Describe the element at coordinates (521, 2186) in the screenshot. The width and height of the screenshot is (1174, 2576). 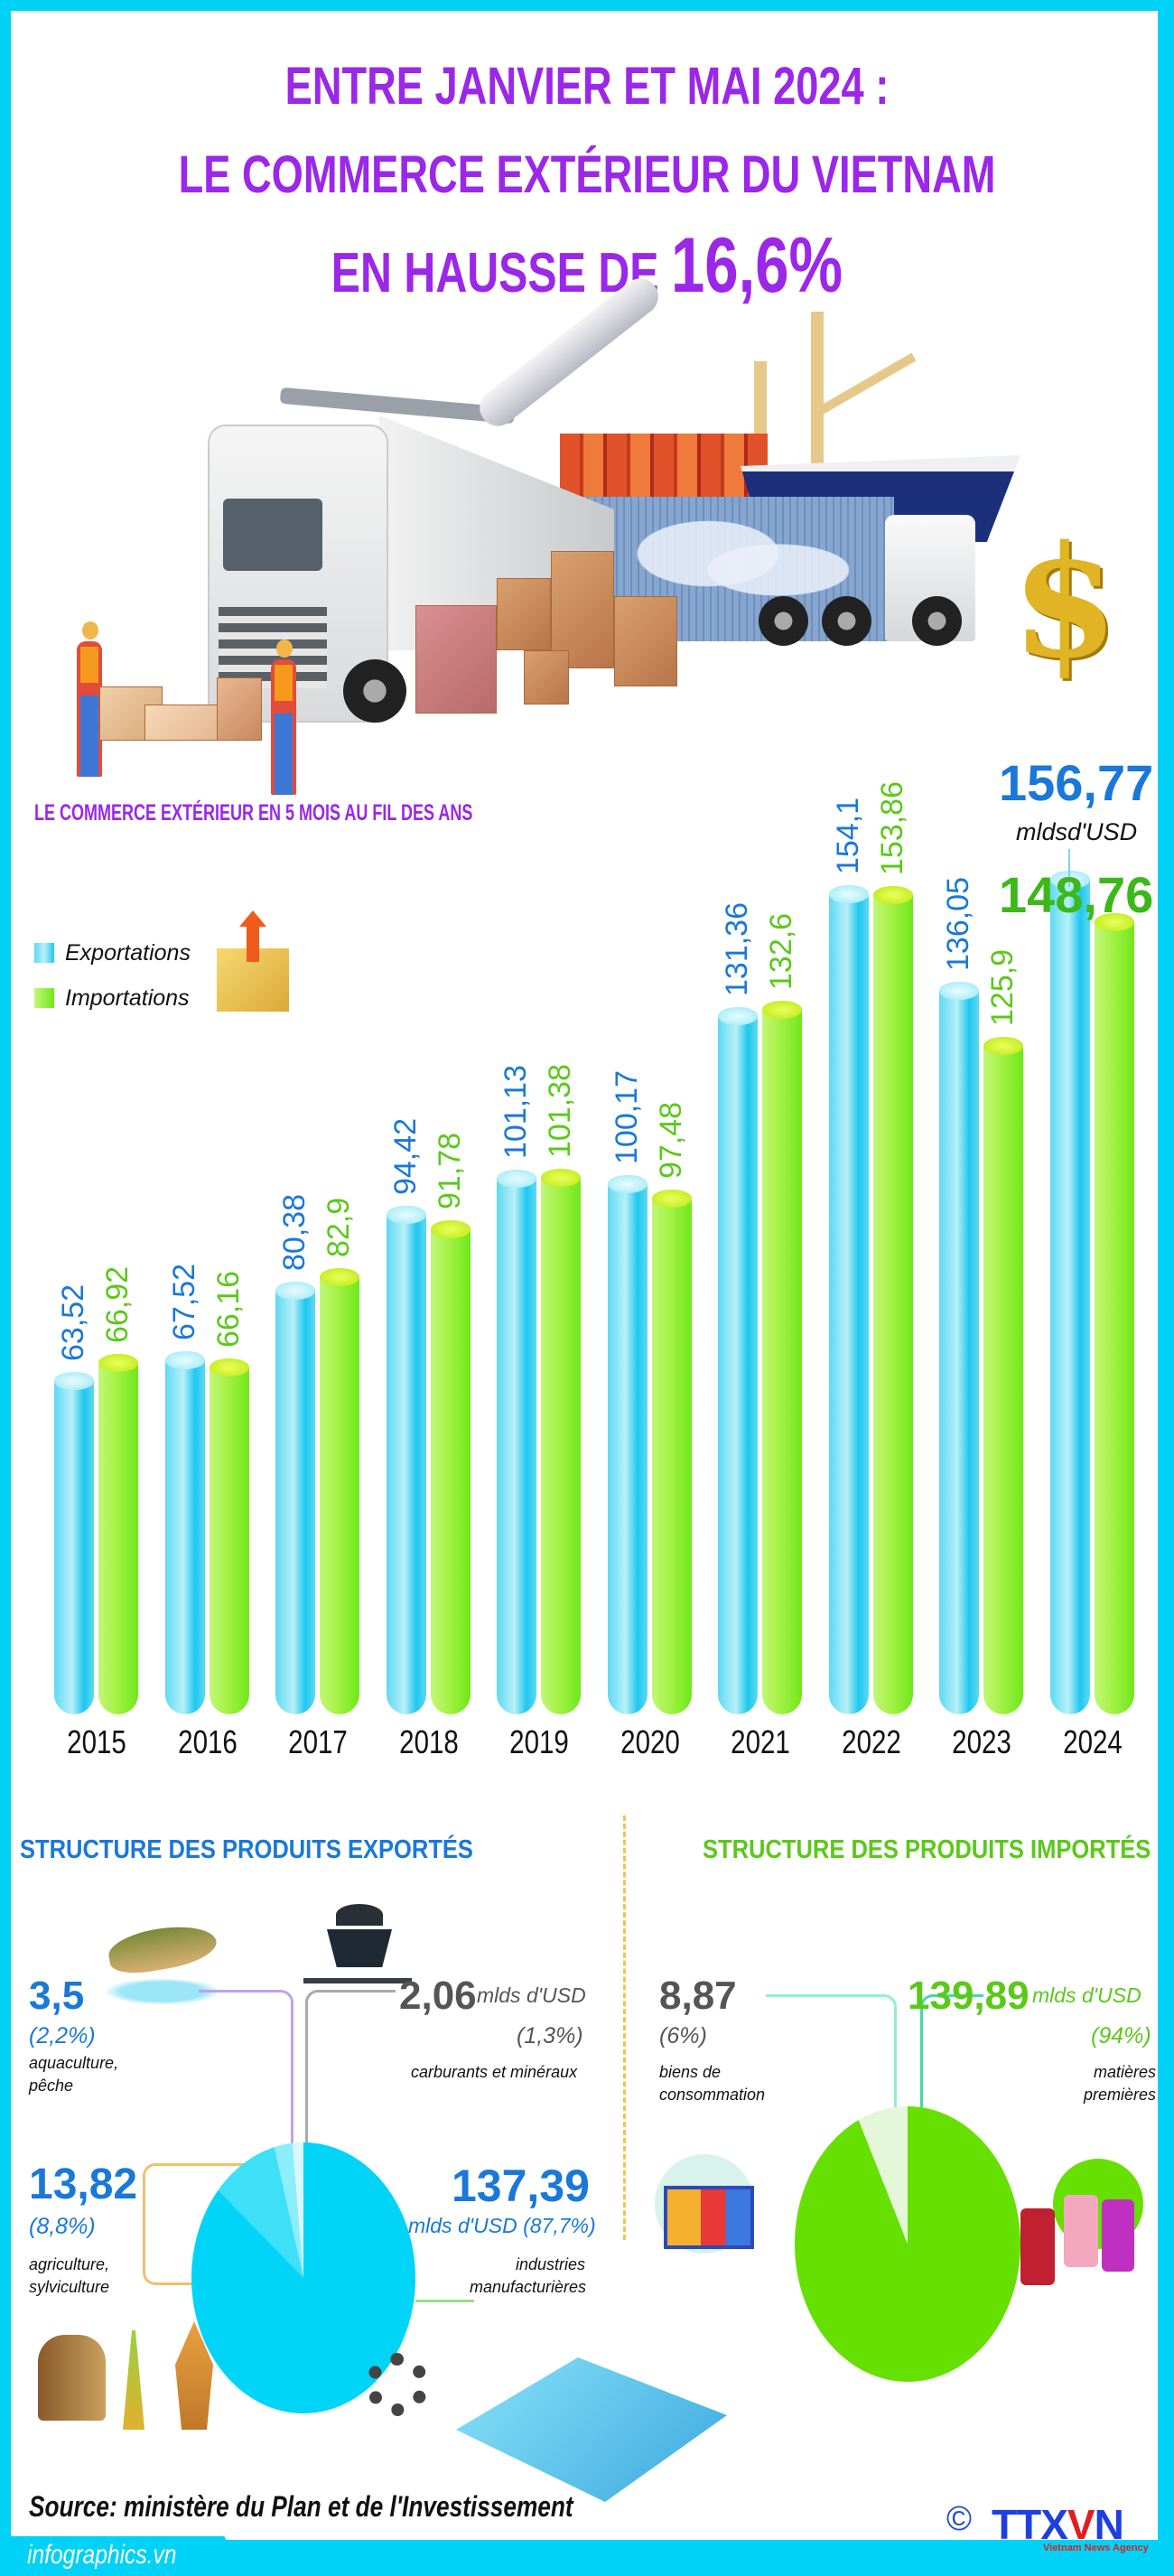
I see `export-value-industries: 137,39` at that location.